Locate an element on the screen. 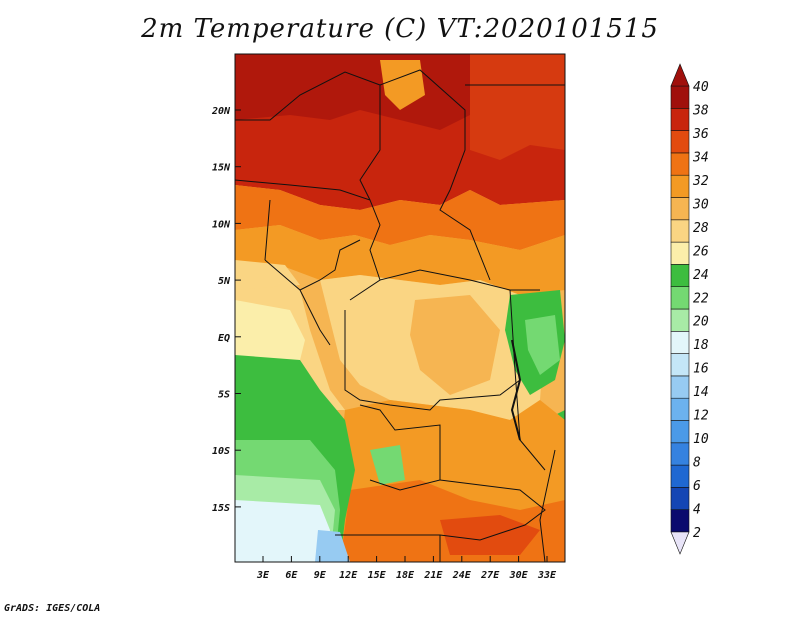  colorbar-label: 6 is located at coordinates (697, 486).